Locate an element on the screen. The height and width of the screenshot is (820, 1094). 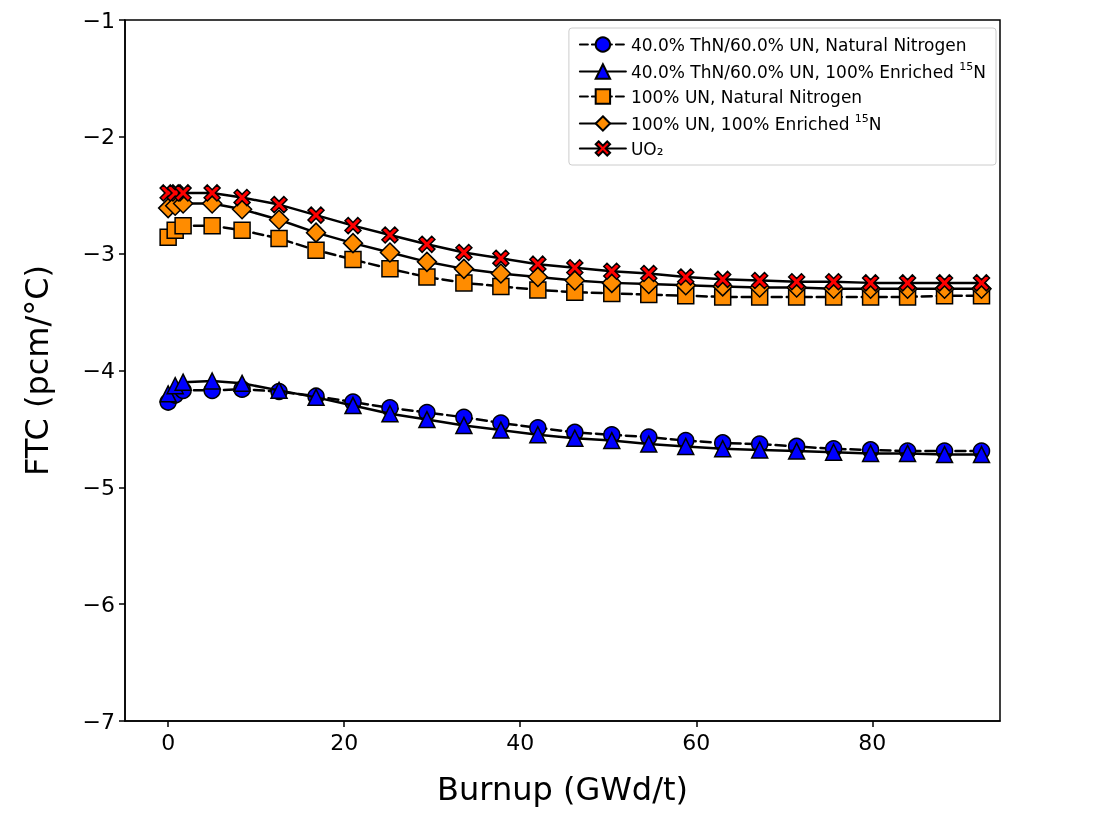
y-tick-label: −1 is located at coordinates (98, 20).